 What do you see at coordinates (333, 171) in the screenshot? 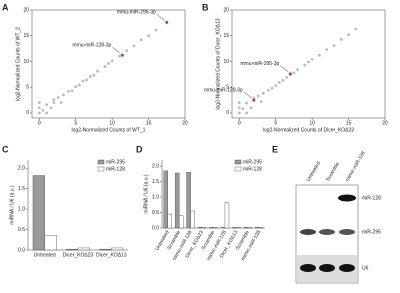
I see `lane-label: Scramble` at bounding box center [333, 171].